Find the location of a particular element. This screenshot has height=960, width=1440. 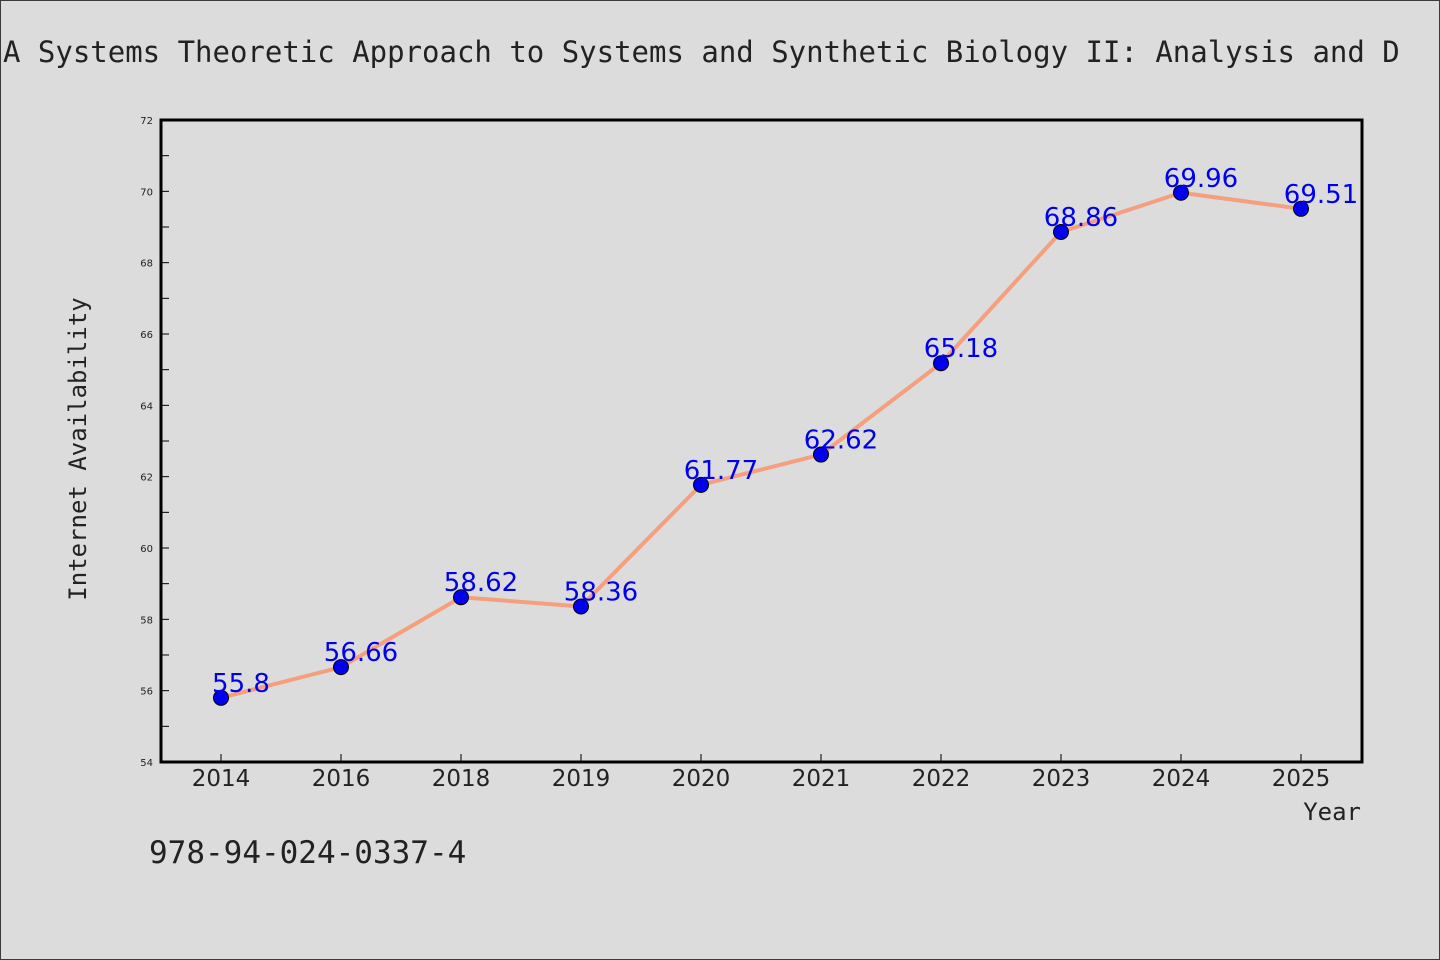

x-tick-label: 2016 is located at coordinates (341, 779).